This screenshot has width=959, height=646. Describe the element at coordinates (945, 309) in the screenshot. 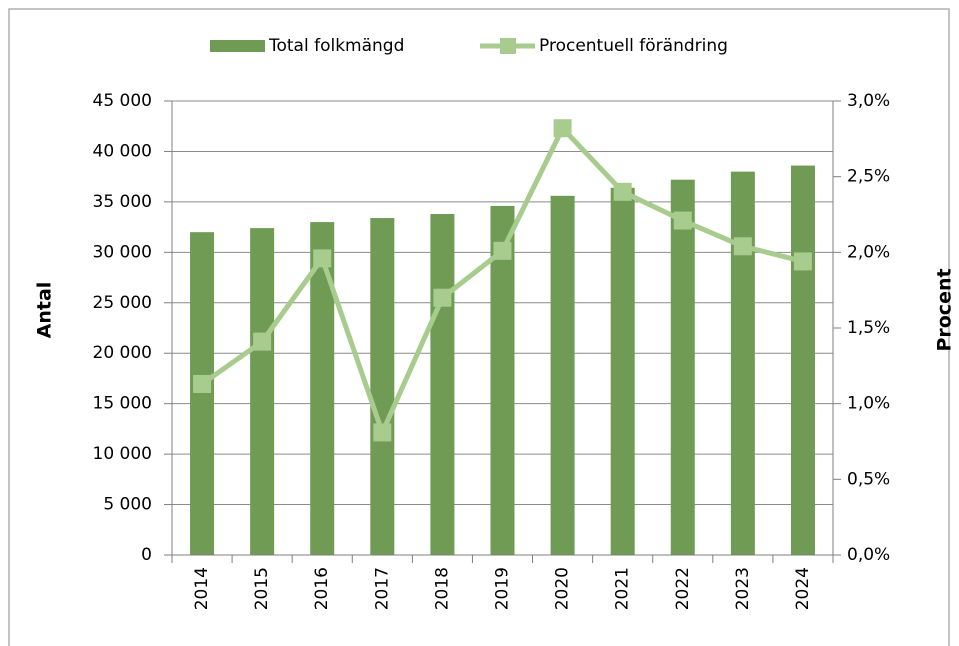

I see `y2-axis-label: Procent` at that location.